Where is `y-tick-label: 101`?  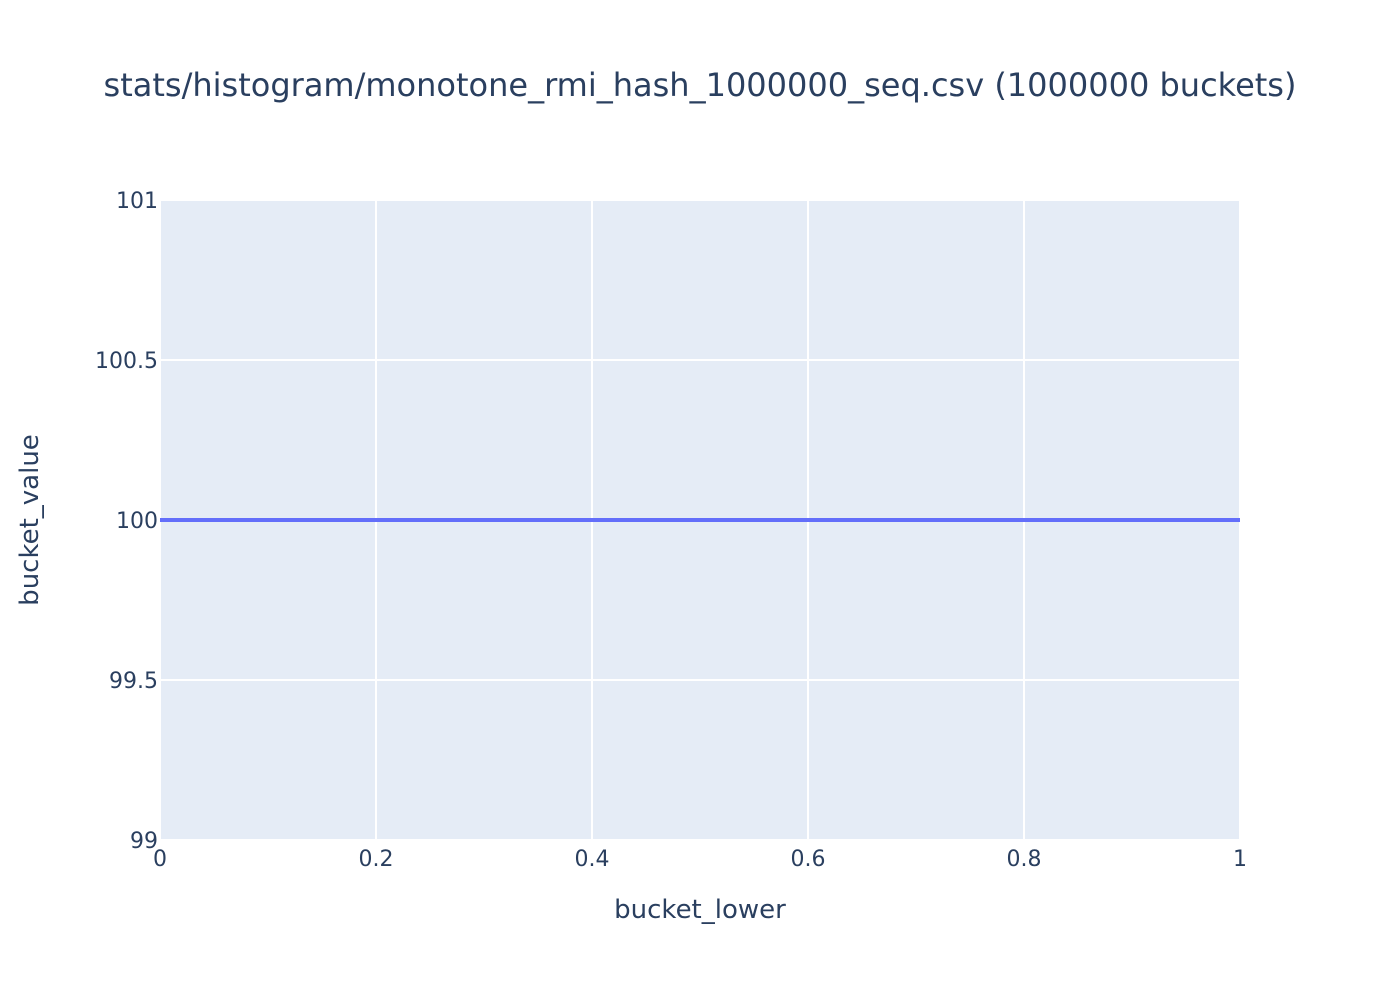
y-tick-label: 101 is located at coordinates (137, 201).